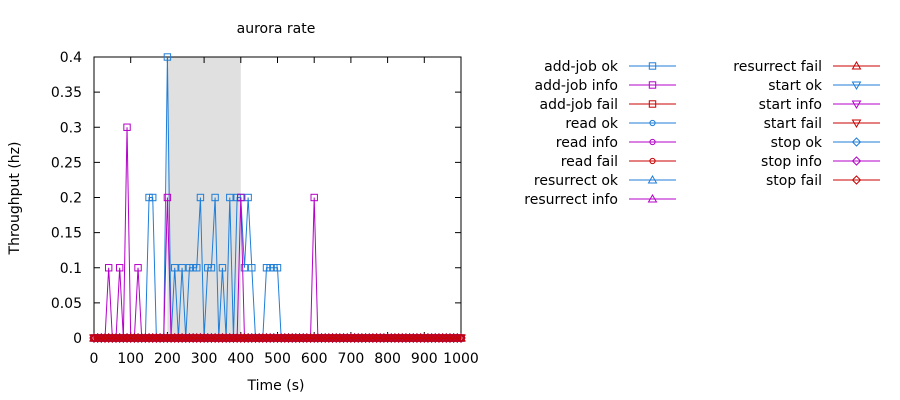  What do you see at coordinates (823, 181) in the screenshot?
I see `legend-item: stop fail` at bounding box center [823, 181].